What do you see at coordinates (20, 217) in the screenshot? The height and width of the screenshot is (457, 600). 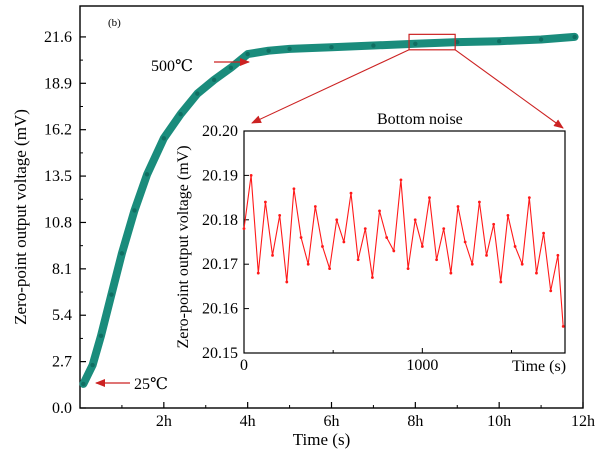 I see `y-axis-label: Zero-point output voltage (mV)` at bounding box center [20, 217].